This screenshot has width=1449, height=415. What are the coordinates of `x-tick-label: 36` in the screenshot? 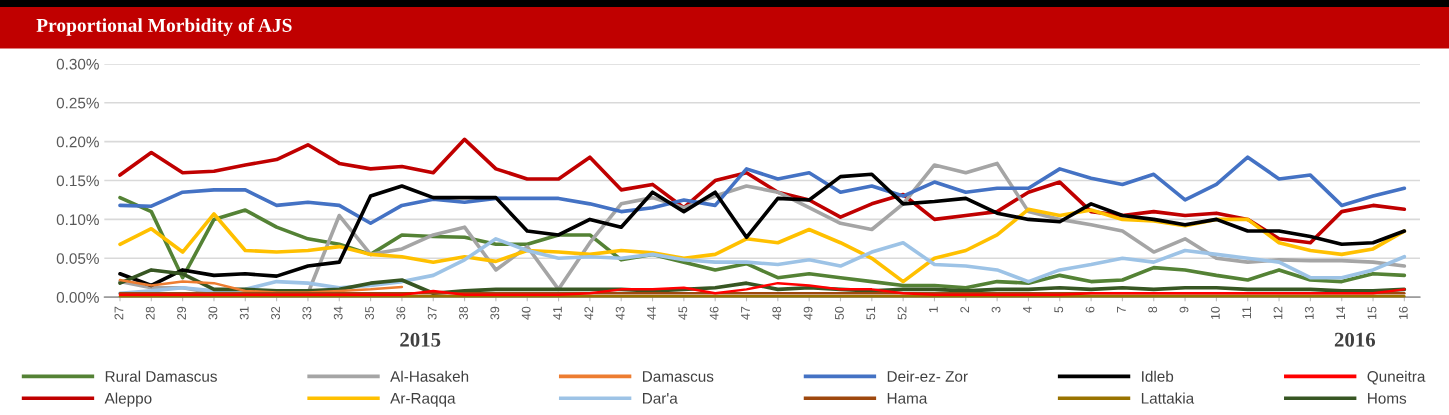 It's located at (401, 313).